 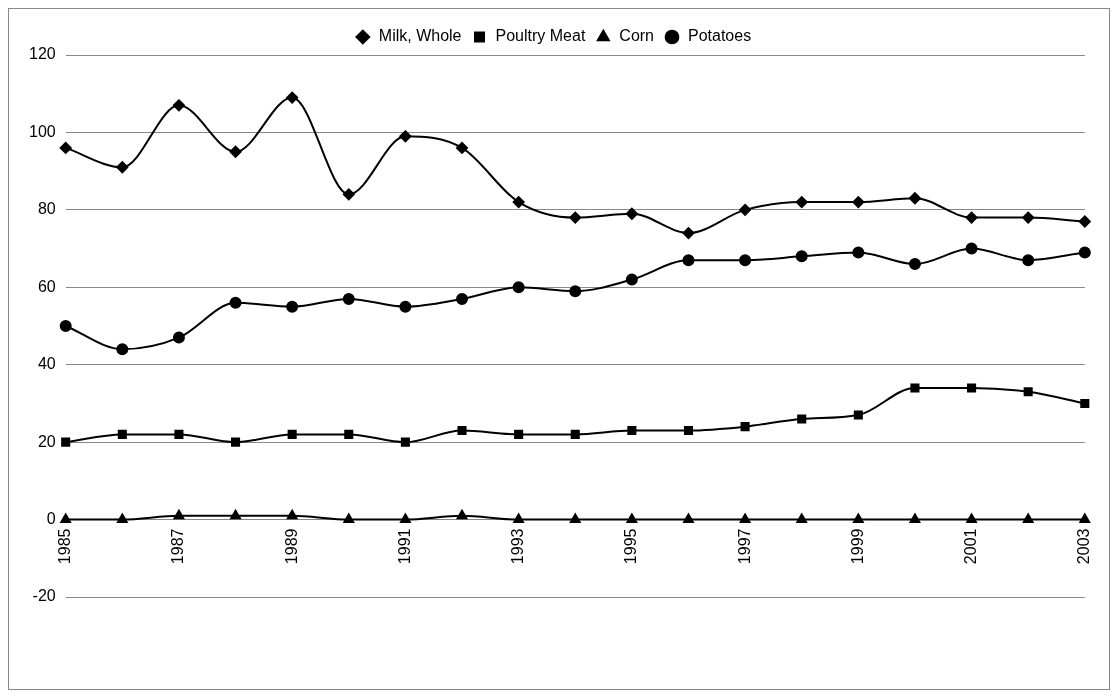 What do you see at coordinates (46, 209) in the screenshot?
I see `y-tick-label: 80` at bounding box center [46, 209].